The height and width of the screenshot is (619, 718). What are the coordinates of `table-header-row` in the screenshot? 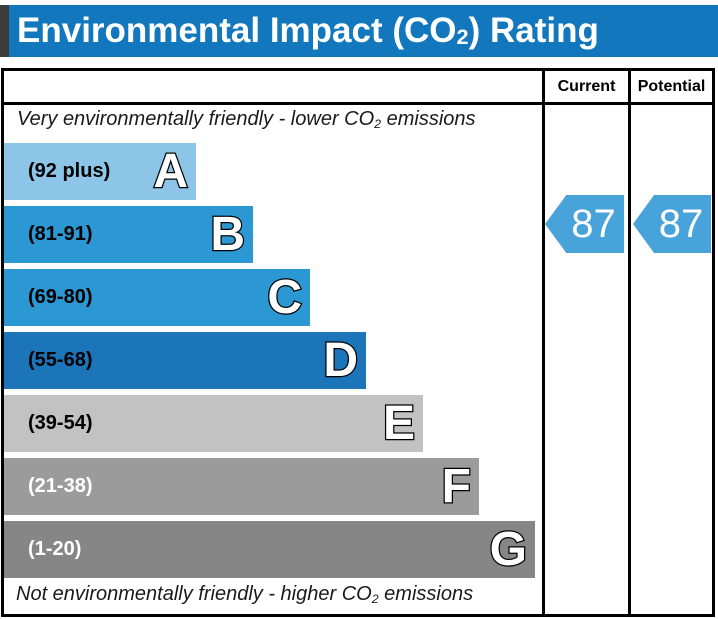 It's located at (358, 88).